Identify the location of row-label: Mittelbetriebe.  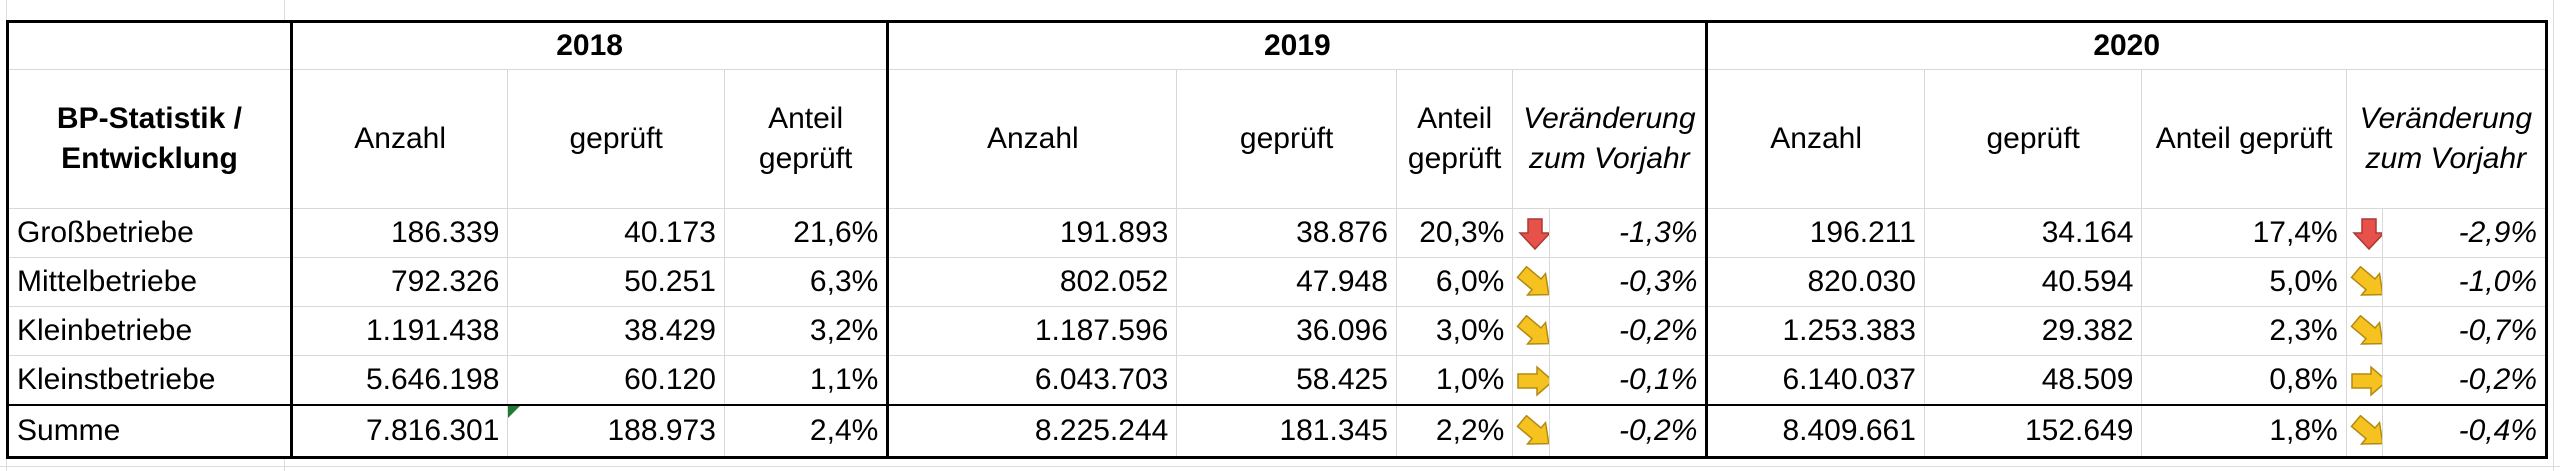
(149, 282).